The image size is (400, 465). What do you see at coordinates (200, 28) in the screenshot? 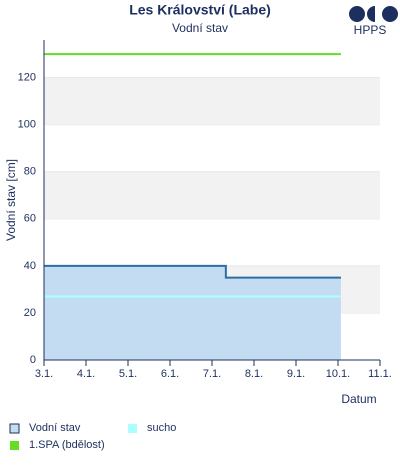
I see `chart-subtitle: Vodní stav` at bounding box center [200, 28].